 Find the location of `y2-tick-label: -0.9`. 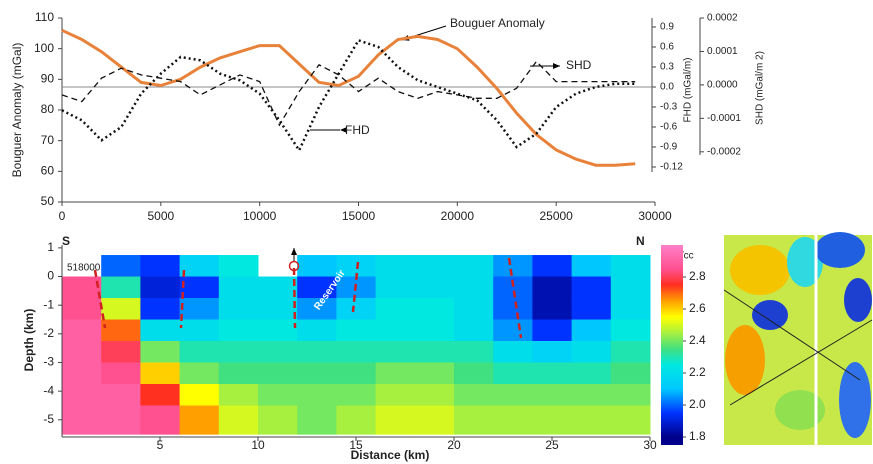

y2-tick-label: -0.9 is located at coordinates (669, 147).